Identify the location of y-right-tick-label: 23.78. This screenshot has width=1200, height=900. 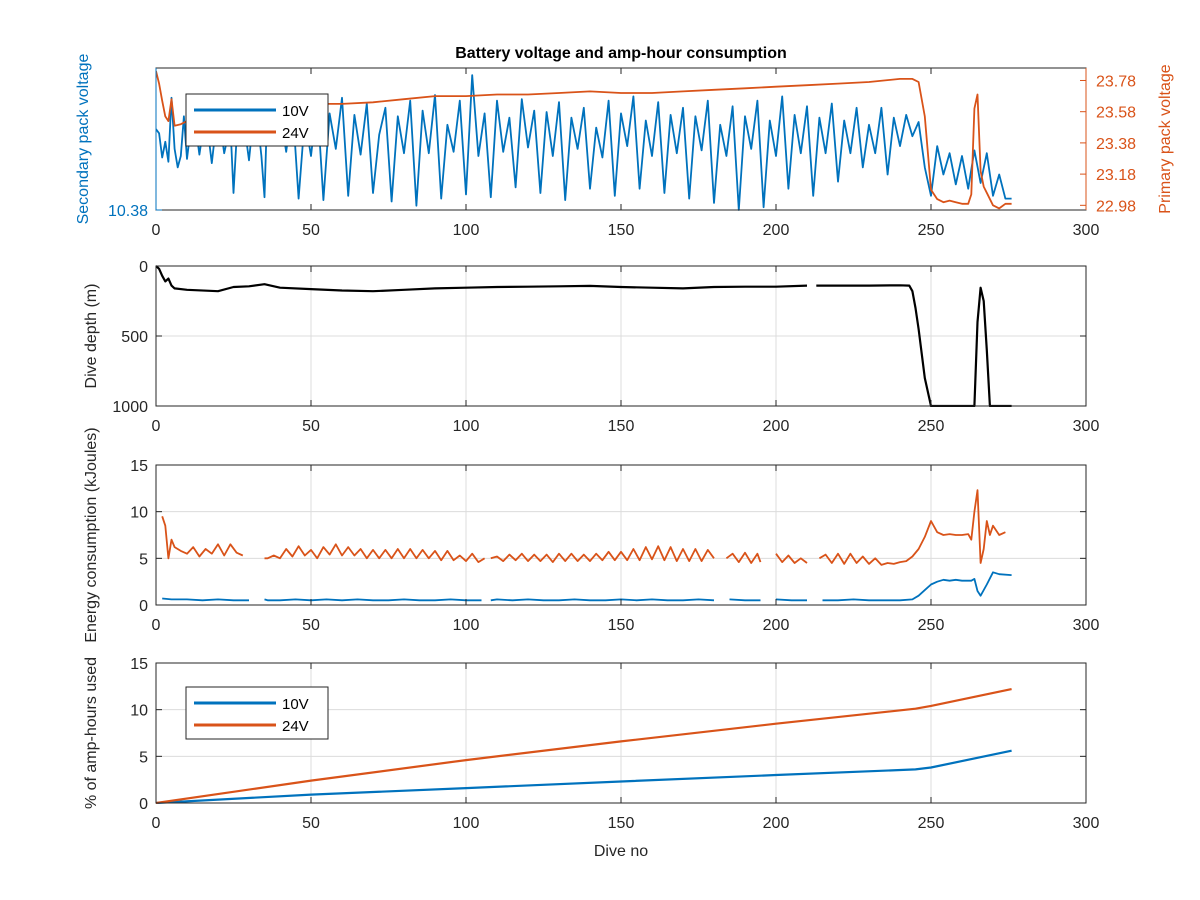
(1116, 81).